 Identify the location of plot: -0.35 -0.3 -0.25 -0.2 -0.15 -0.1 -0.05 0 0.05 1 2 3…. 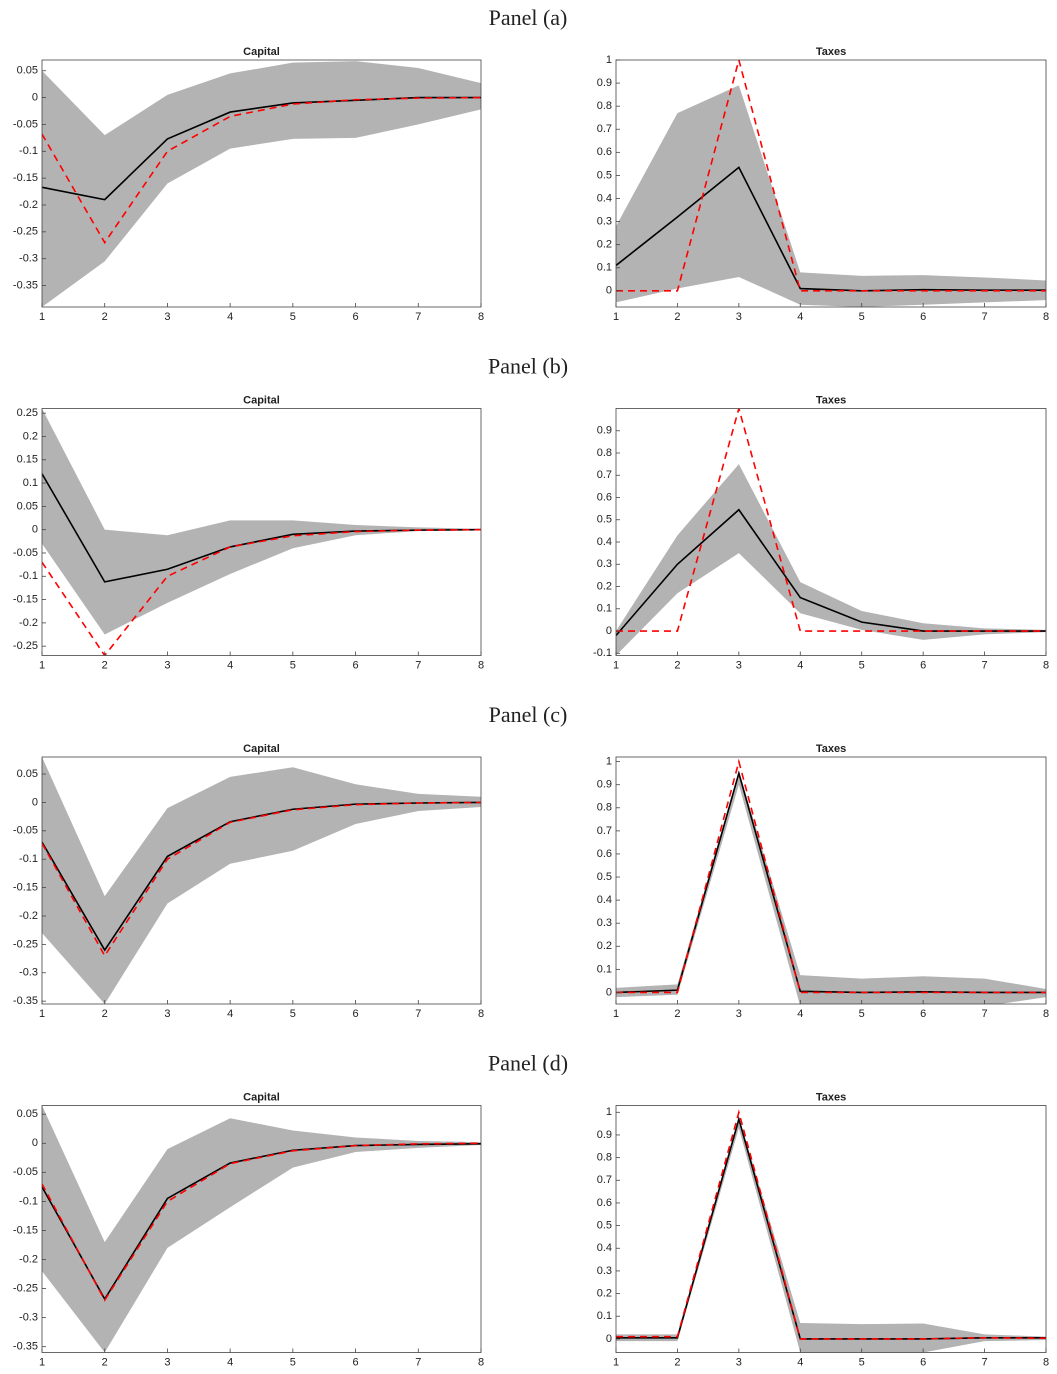
(248, 881).